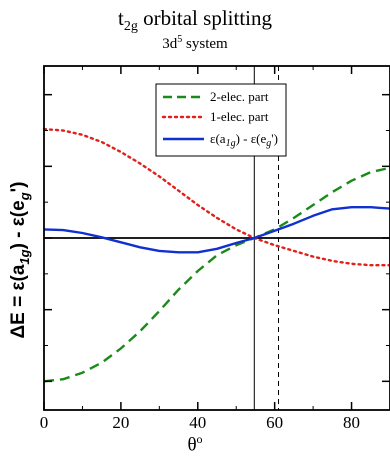  I want to click on y-axis-label: ΔE = ε(a1g) - ε(eg'), so click(20, 260).